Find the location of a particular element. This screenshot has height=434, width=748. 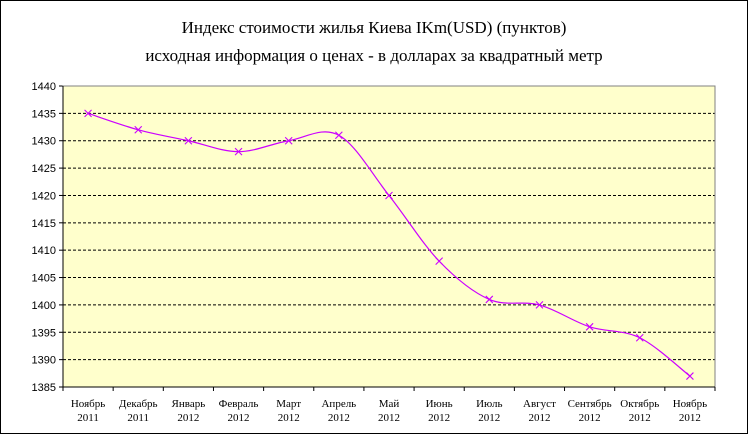

x-tick-label-month: Январь is located at coordinates (189, 404).